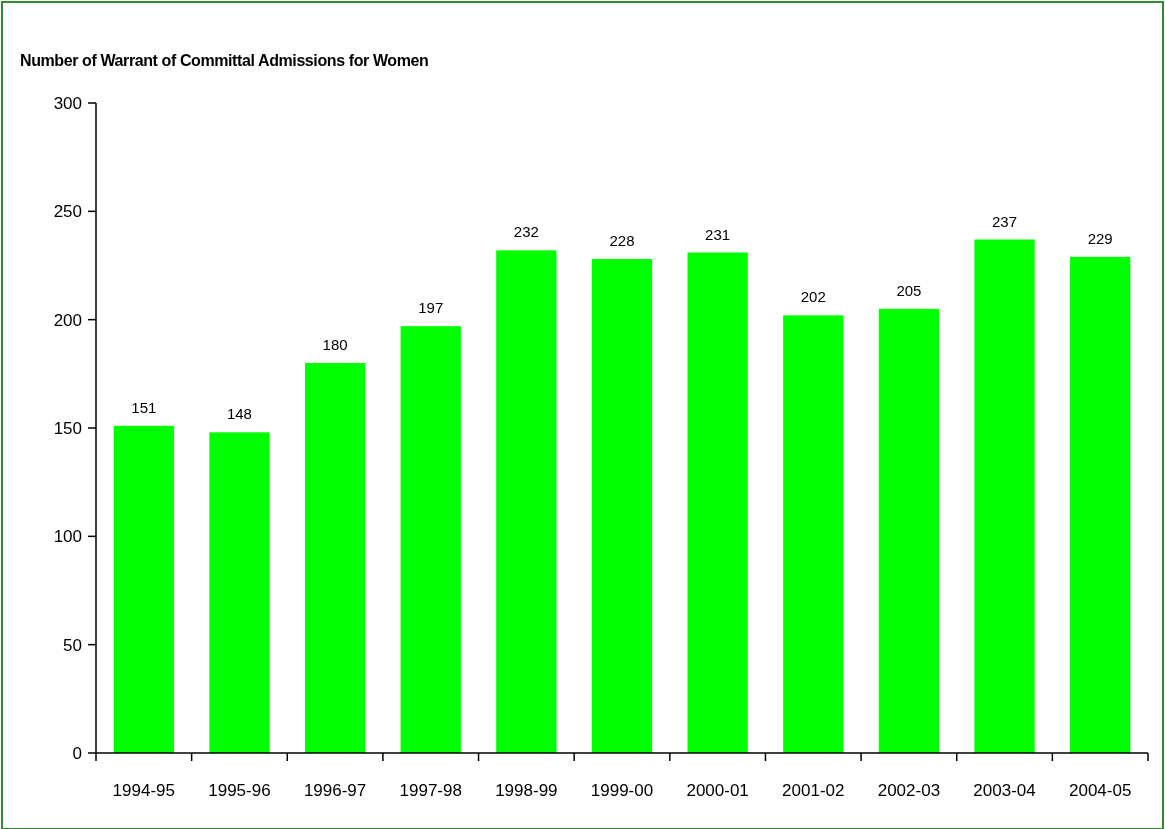 This screenshot has height=829, width=1165. Describe the element at coordinates (335, 790) in the screenshot. I see `x-tick-label: 1996-97` at that location.